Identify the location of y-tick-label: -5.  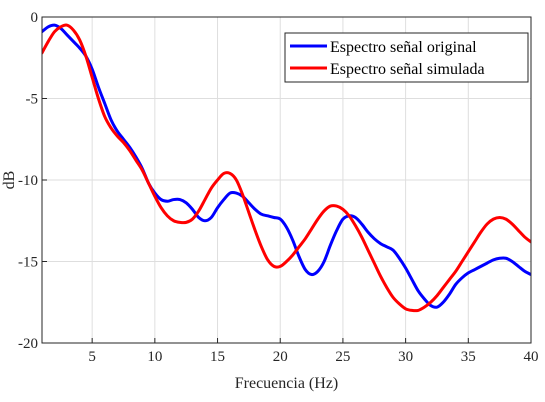
(32, 100).